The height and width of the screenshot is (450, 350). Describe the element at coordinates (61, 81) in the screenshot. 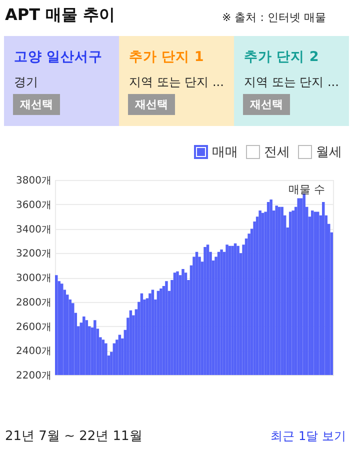

I see `selection-card: 고양 일산서구 경기 재선택` at that location.